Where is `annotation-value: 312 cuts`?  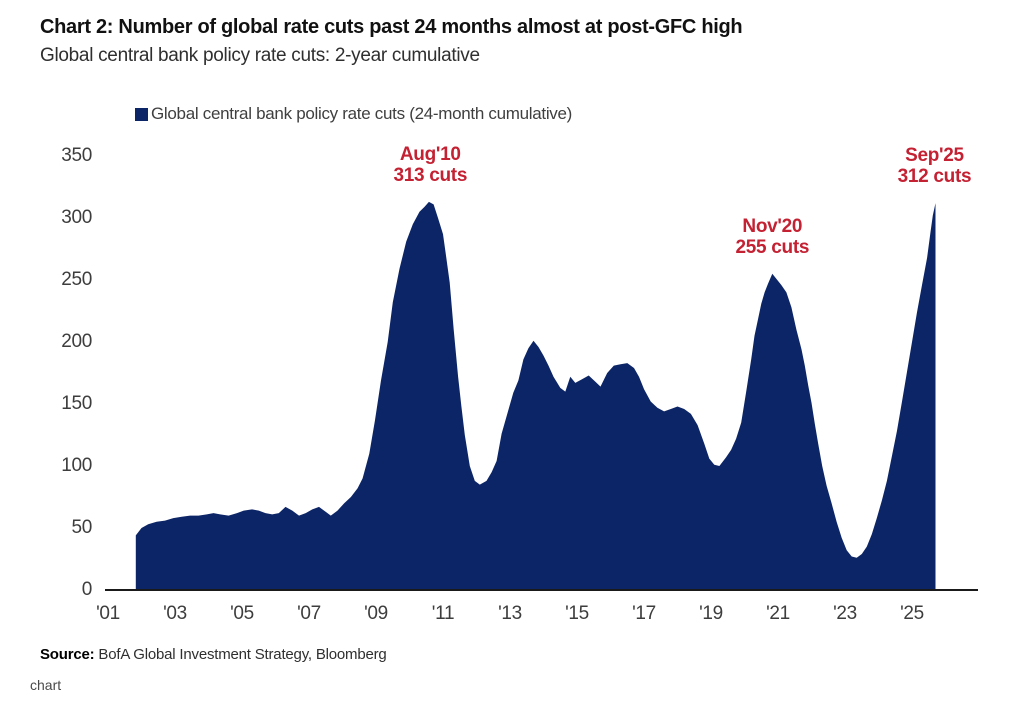
annotation-value: 312 cuts is located at coordinates (934, 177).